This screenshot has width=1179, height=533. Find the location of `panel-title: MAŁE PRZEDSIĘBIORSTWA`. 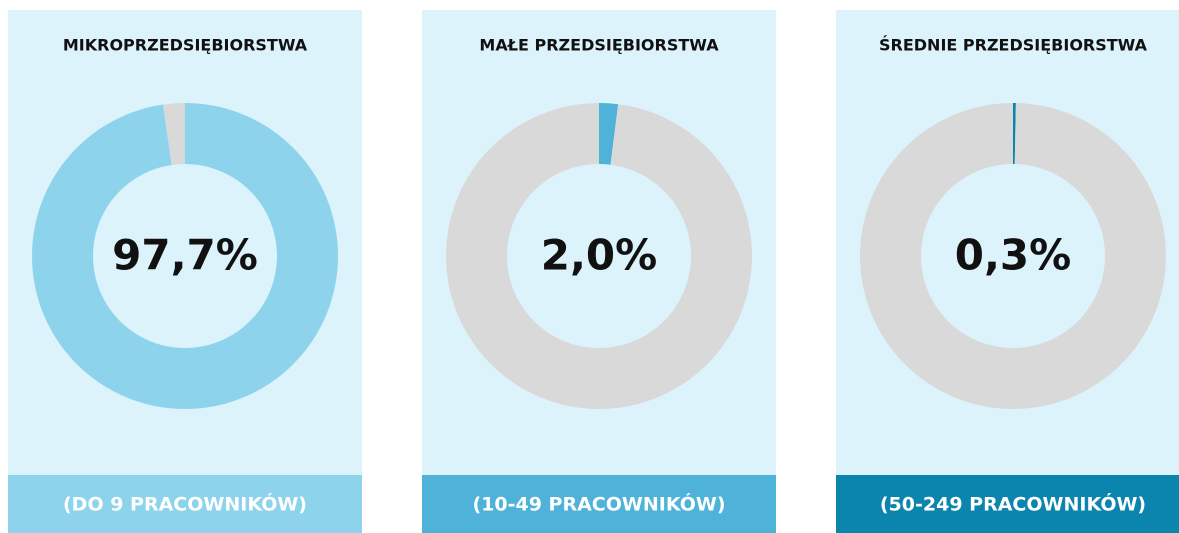

panel-title: MAŁE PRZEDSIĘBIORSTWA is located at coordinates (599, 45).